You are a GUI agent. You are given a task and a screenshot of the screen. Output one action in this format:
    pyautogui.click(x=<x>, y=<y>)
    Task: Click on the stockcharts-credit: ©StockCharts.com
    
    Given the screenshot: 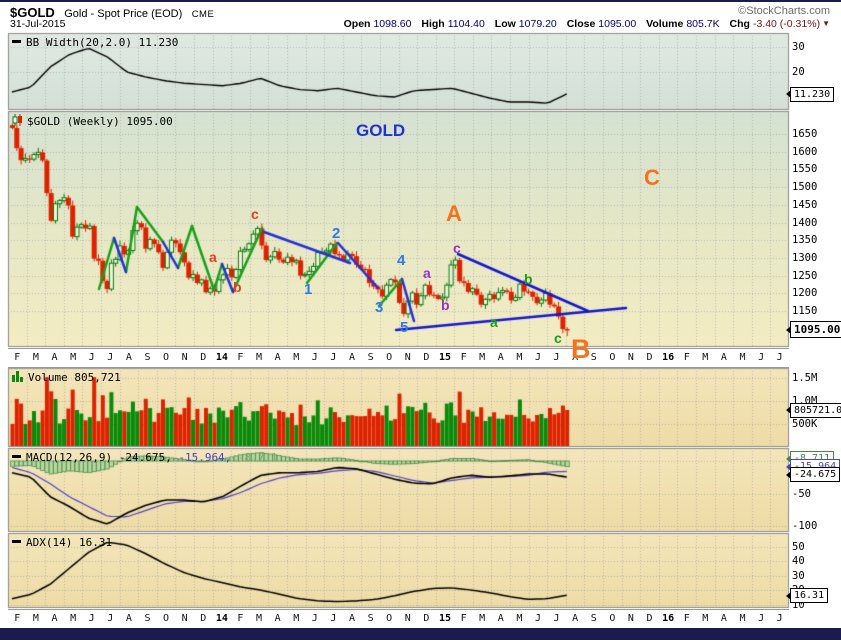 What is the action you would take?
    pyautogui.click(x=784, y=11)
    